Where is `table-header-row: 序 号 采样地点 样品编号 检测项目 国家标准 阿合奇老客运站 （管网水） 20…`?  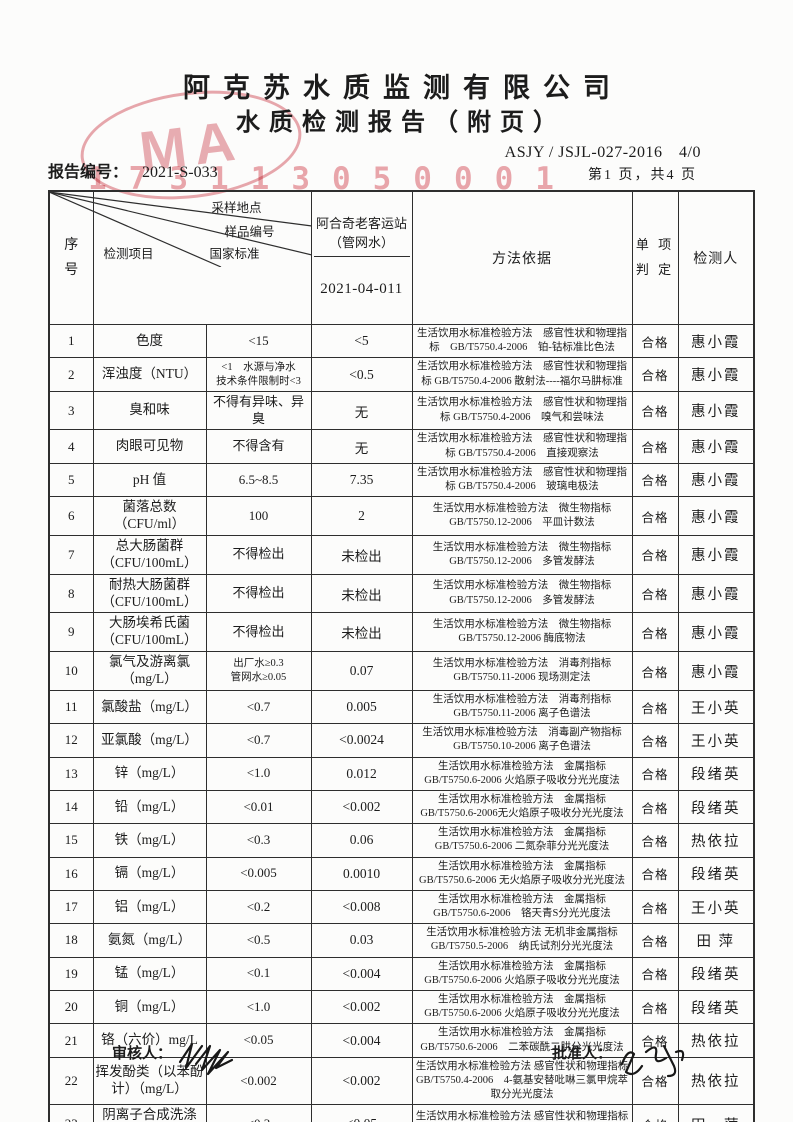 table-header-row: 序 号 采样地点 样品编号 检测项目 国家标准 阿合奇老客运站 （管网水） 20… is located at coordinates (401, 257).